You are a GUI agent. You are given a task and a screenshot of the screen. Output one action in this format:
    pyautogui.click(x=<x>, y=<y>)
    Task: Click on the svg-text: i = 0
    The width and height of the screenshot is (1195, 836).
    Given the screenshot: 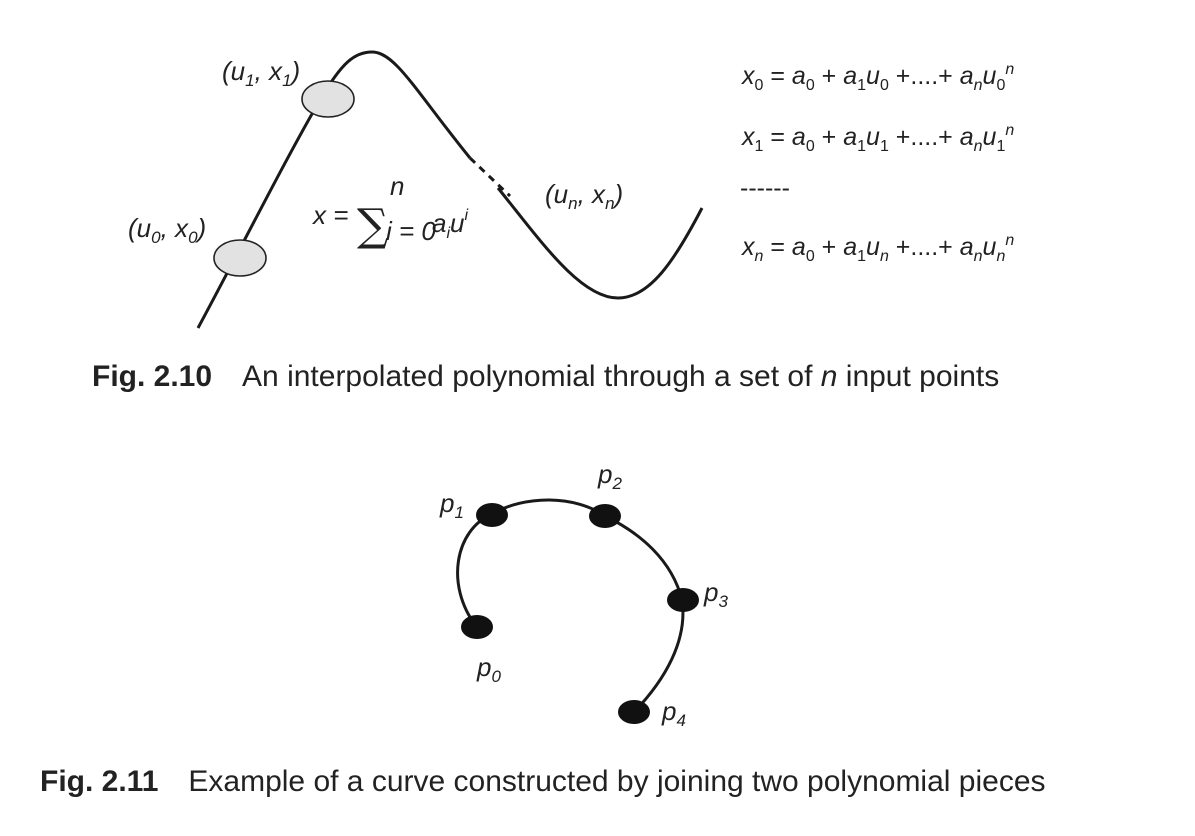 What is the action you would take?
    pyautogui.click(x=411, y=231)
    